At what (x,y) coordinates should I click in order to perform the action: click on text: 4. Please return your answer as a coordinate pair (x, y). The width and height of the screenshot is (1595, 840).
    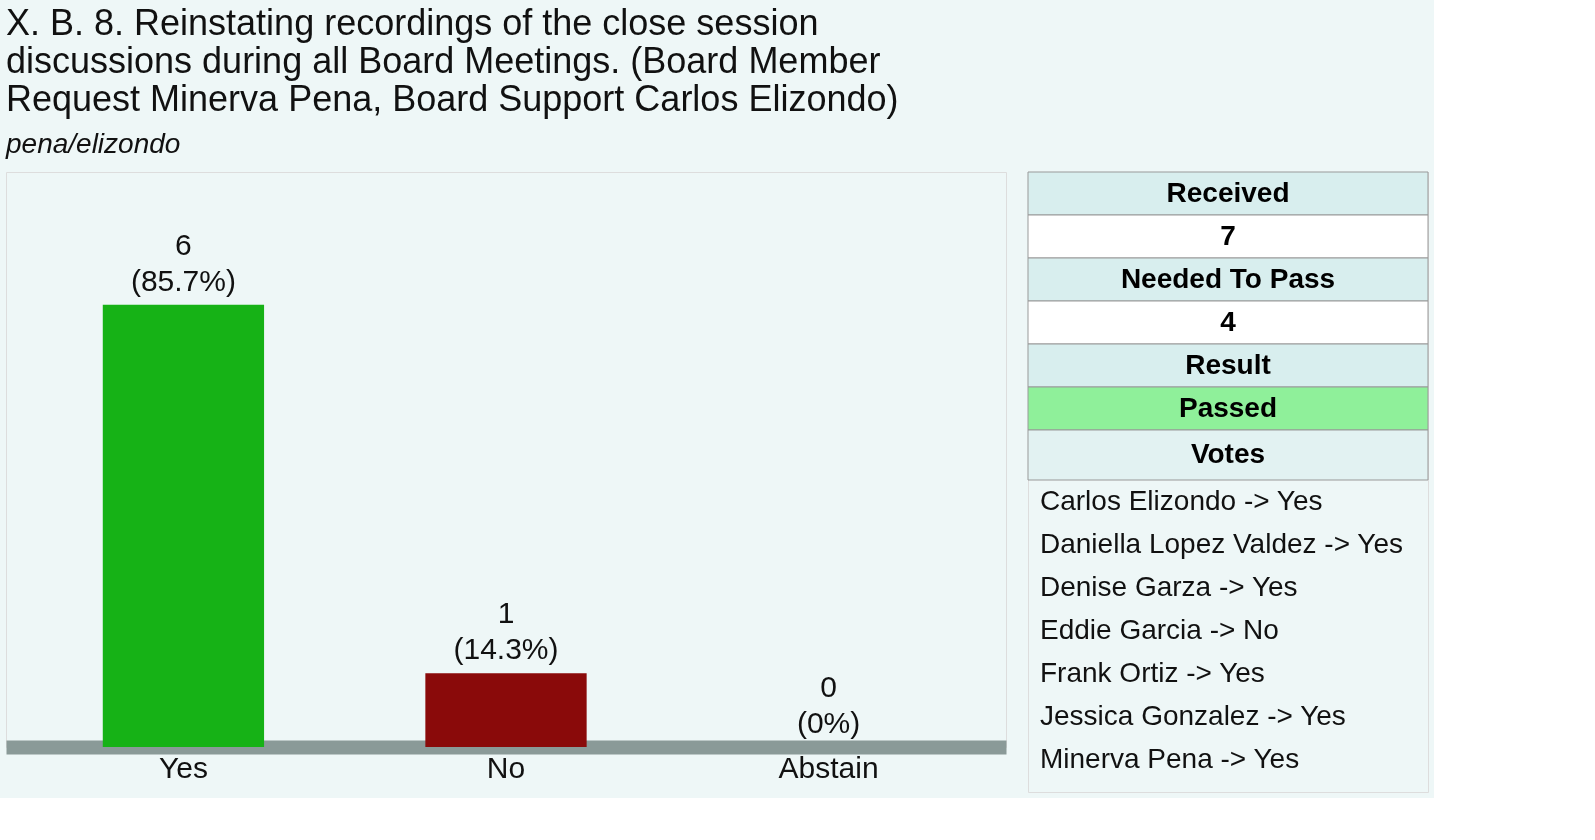
    Looking at the image, I should click on (1228, 321).